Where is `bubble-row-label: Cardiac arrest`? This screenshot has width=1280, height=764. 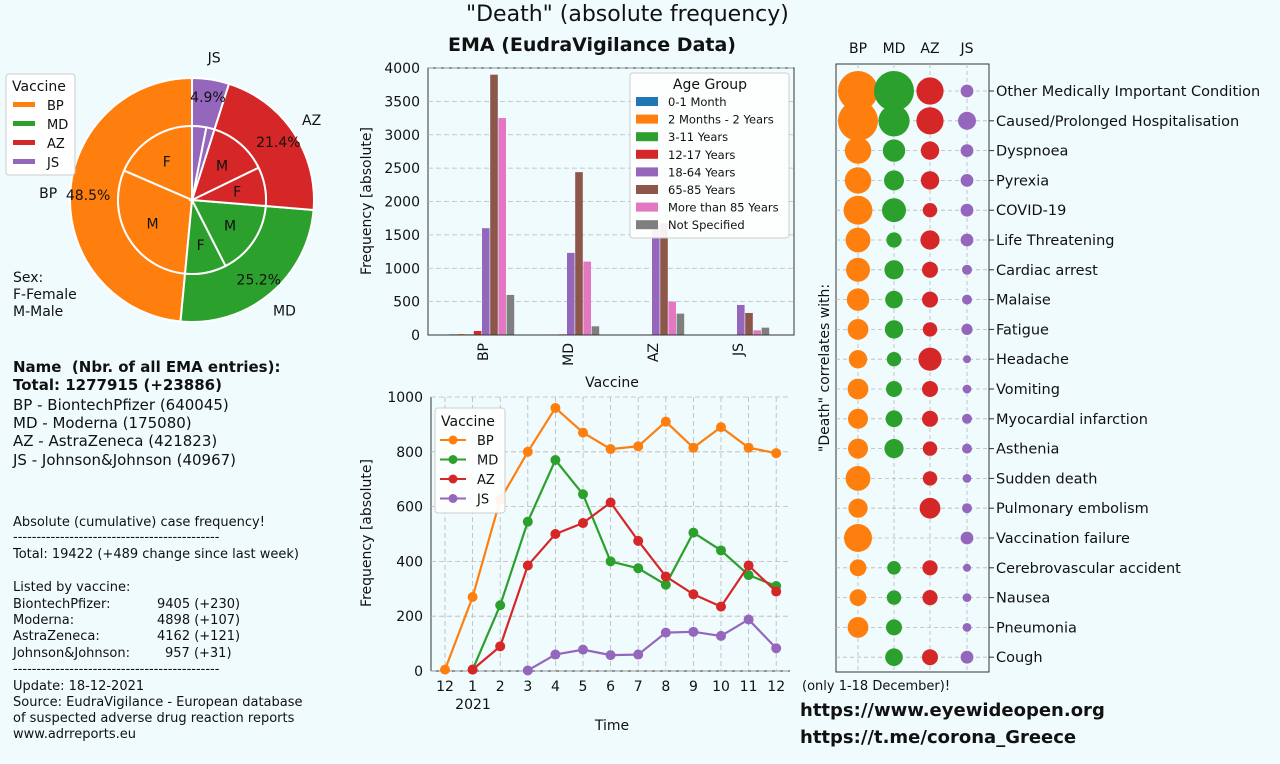
bubble-row-label: Cardiac arrest is located at coordinates (1047, 271).